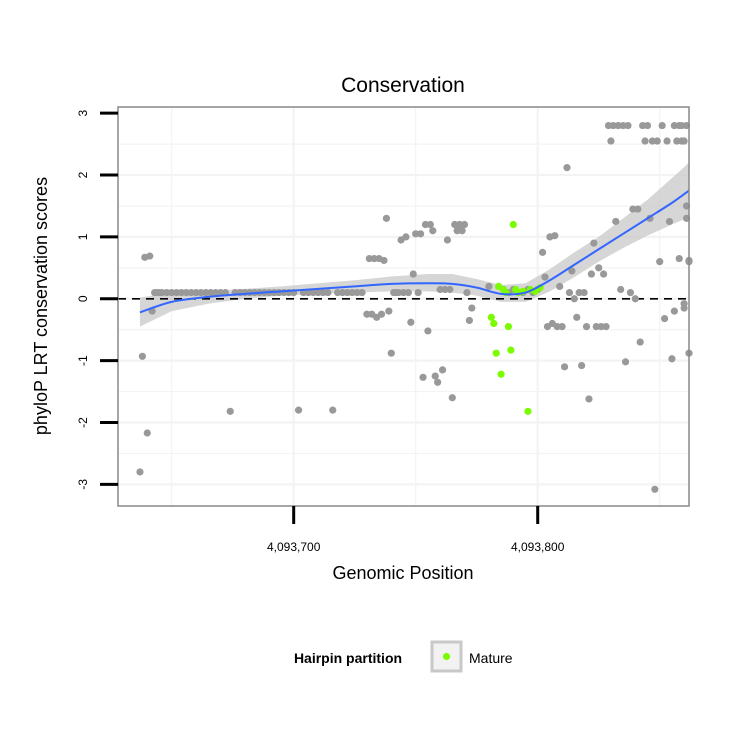 This screenshot has width=750, height=750. What do you see at coordinates (416, 530) in the screenshot?
I see `x-axis: 4,093,700 4,093,800` at bounding box center [416, 530].